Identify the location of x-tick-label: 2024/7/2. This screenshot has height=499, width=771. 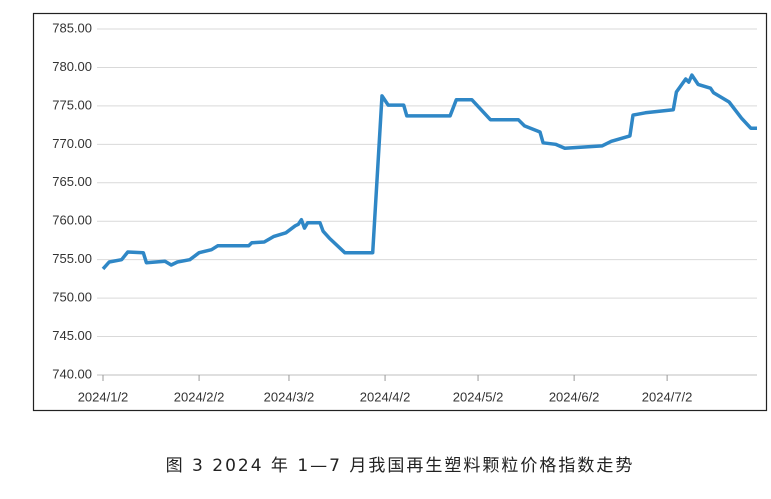
(667, 396).